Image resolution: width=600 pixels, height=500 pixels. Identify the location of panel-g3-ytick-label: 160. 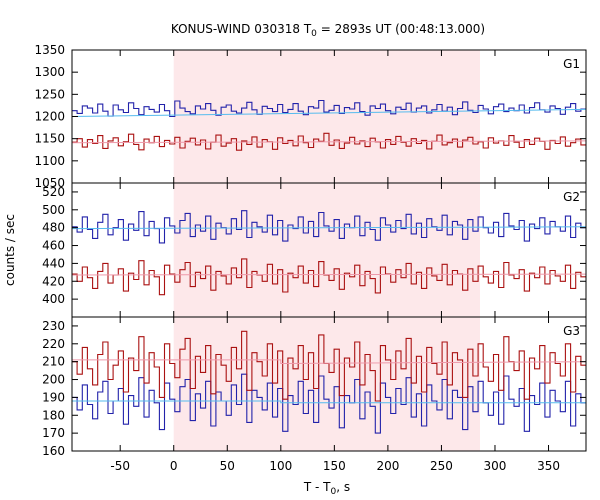
(53, 451).